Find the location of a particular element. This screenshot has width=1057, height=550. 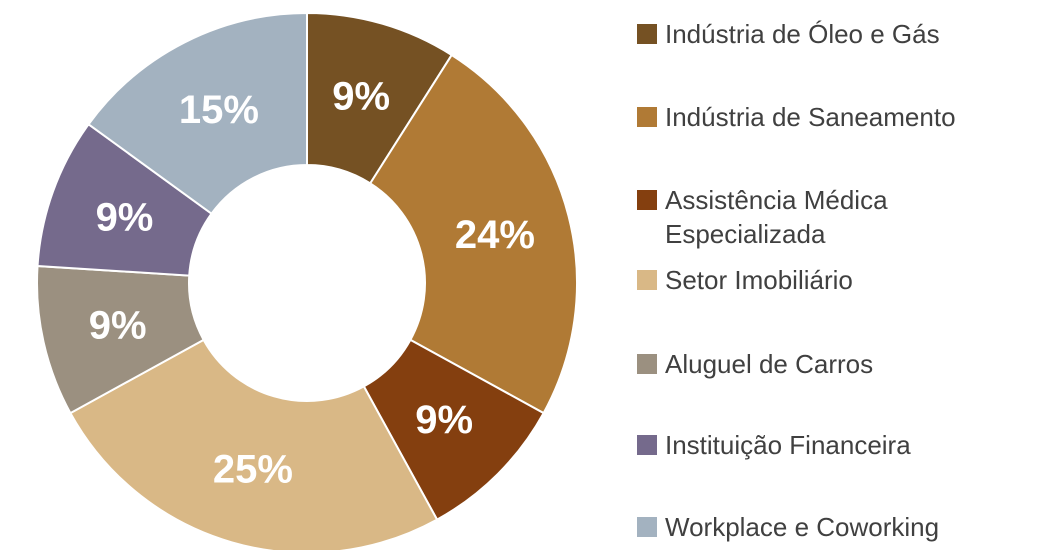

legend-label: Aluguel de Carros is located at coordinates (769, 364).